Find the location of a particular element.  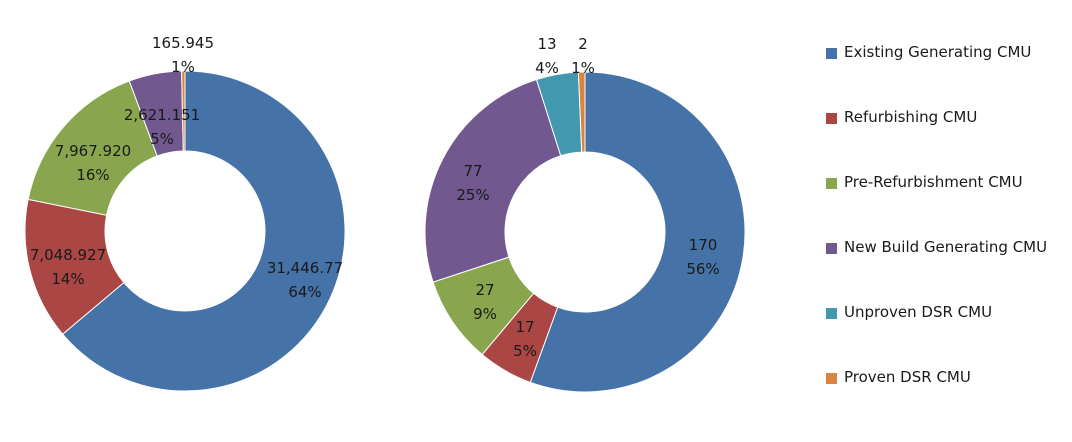

legend-label: New Build Generating CMU is located at coordinates (946, 247).